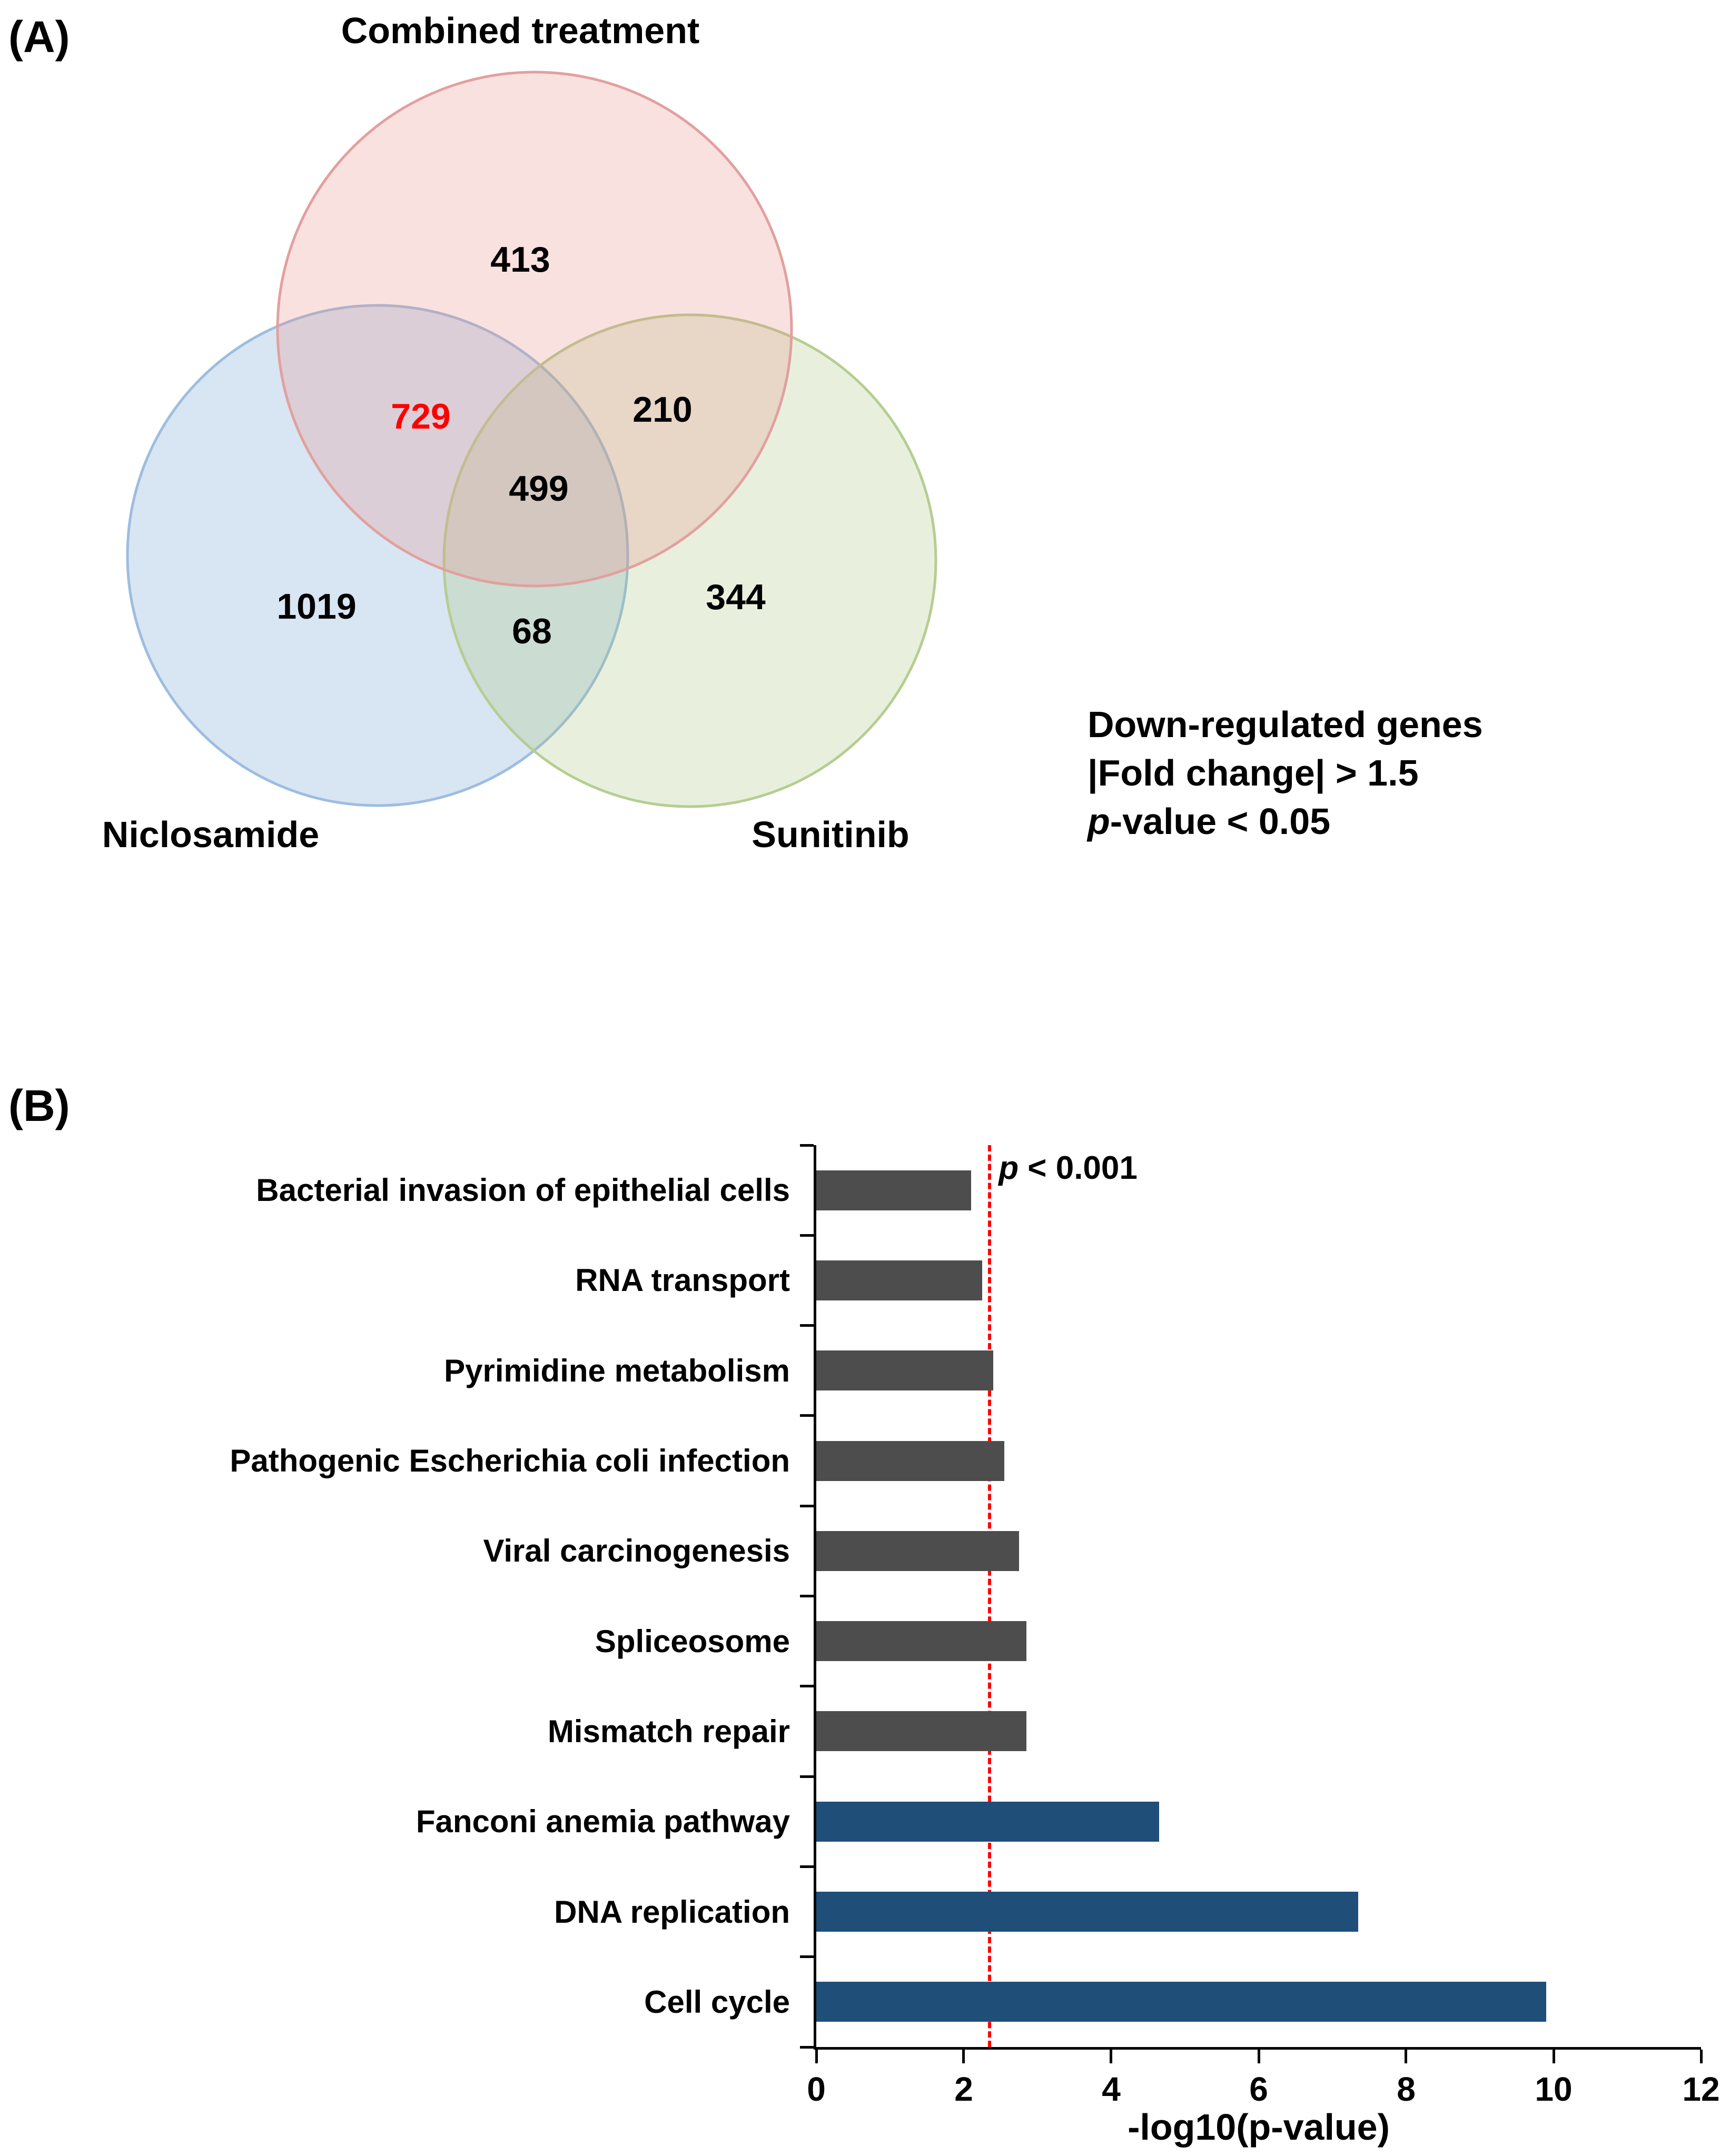  I want to click on venn-count-combined-niclosamide: 729, so click(421, 416).